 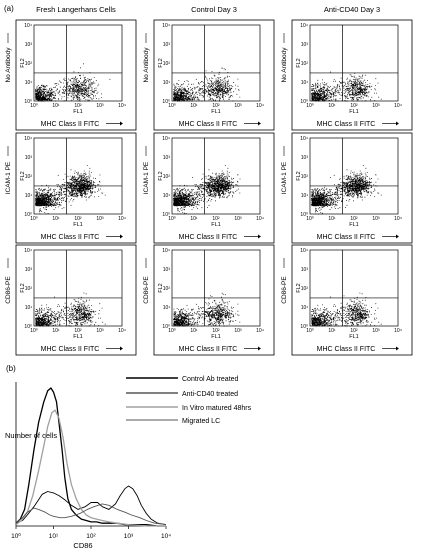 What do you see at coordinates (146, 177) in the screenshot?
I see `row-side-label: ICAM-1 PE` at bounding box center [146, 177].